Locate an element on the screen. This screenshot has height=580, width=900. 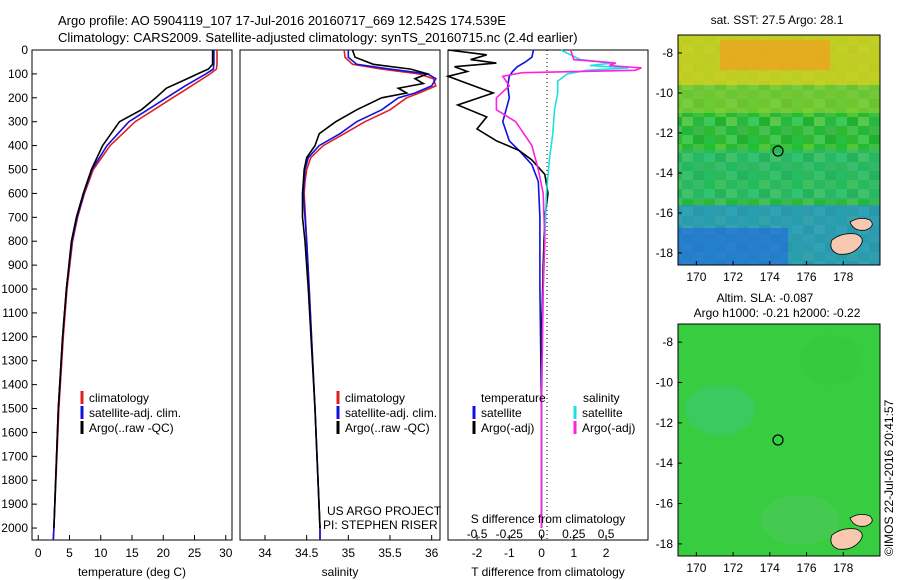
y-tick-label: 1600 is located at coordinates (14, 432).